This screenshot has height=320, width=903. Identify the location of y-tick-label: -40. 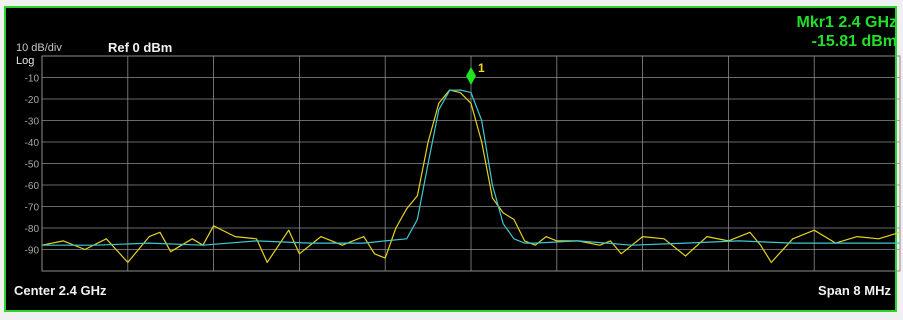
(32, 143).